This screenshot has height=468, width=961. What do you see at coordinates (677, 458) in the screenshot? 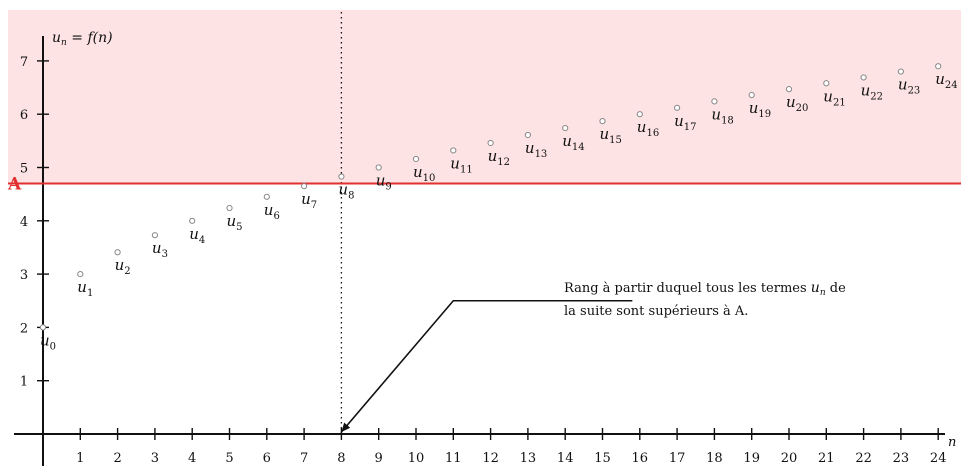
I see `x-tick-label: 17` at bounding box center [677, 458].